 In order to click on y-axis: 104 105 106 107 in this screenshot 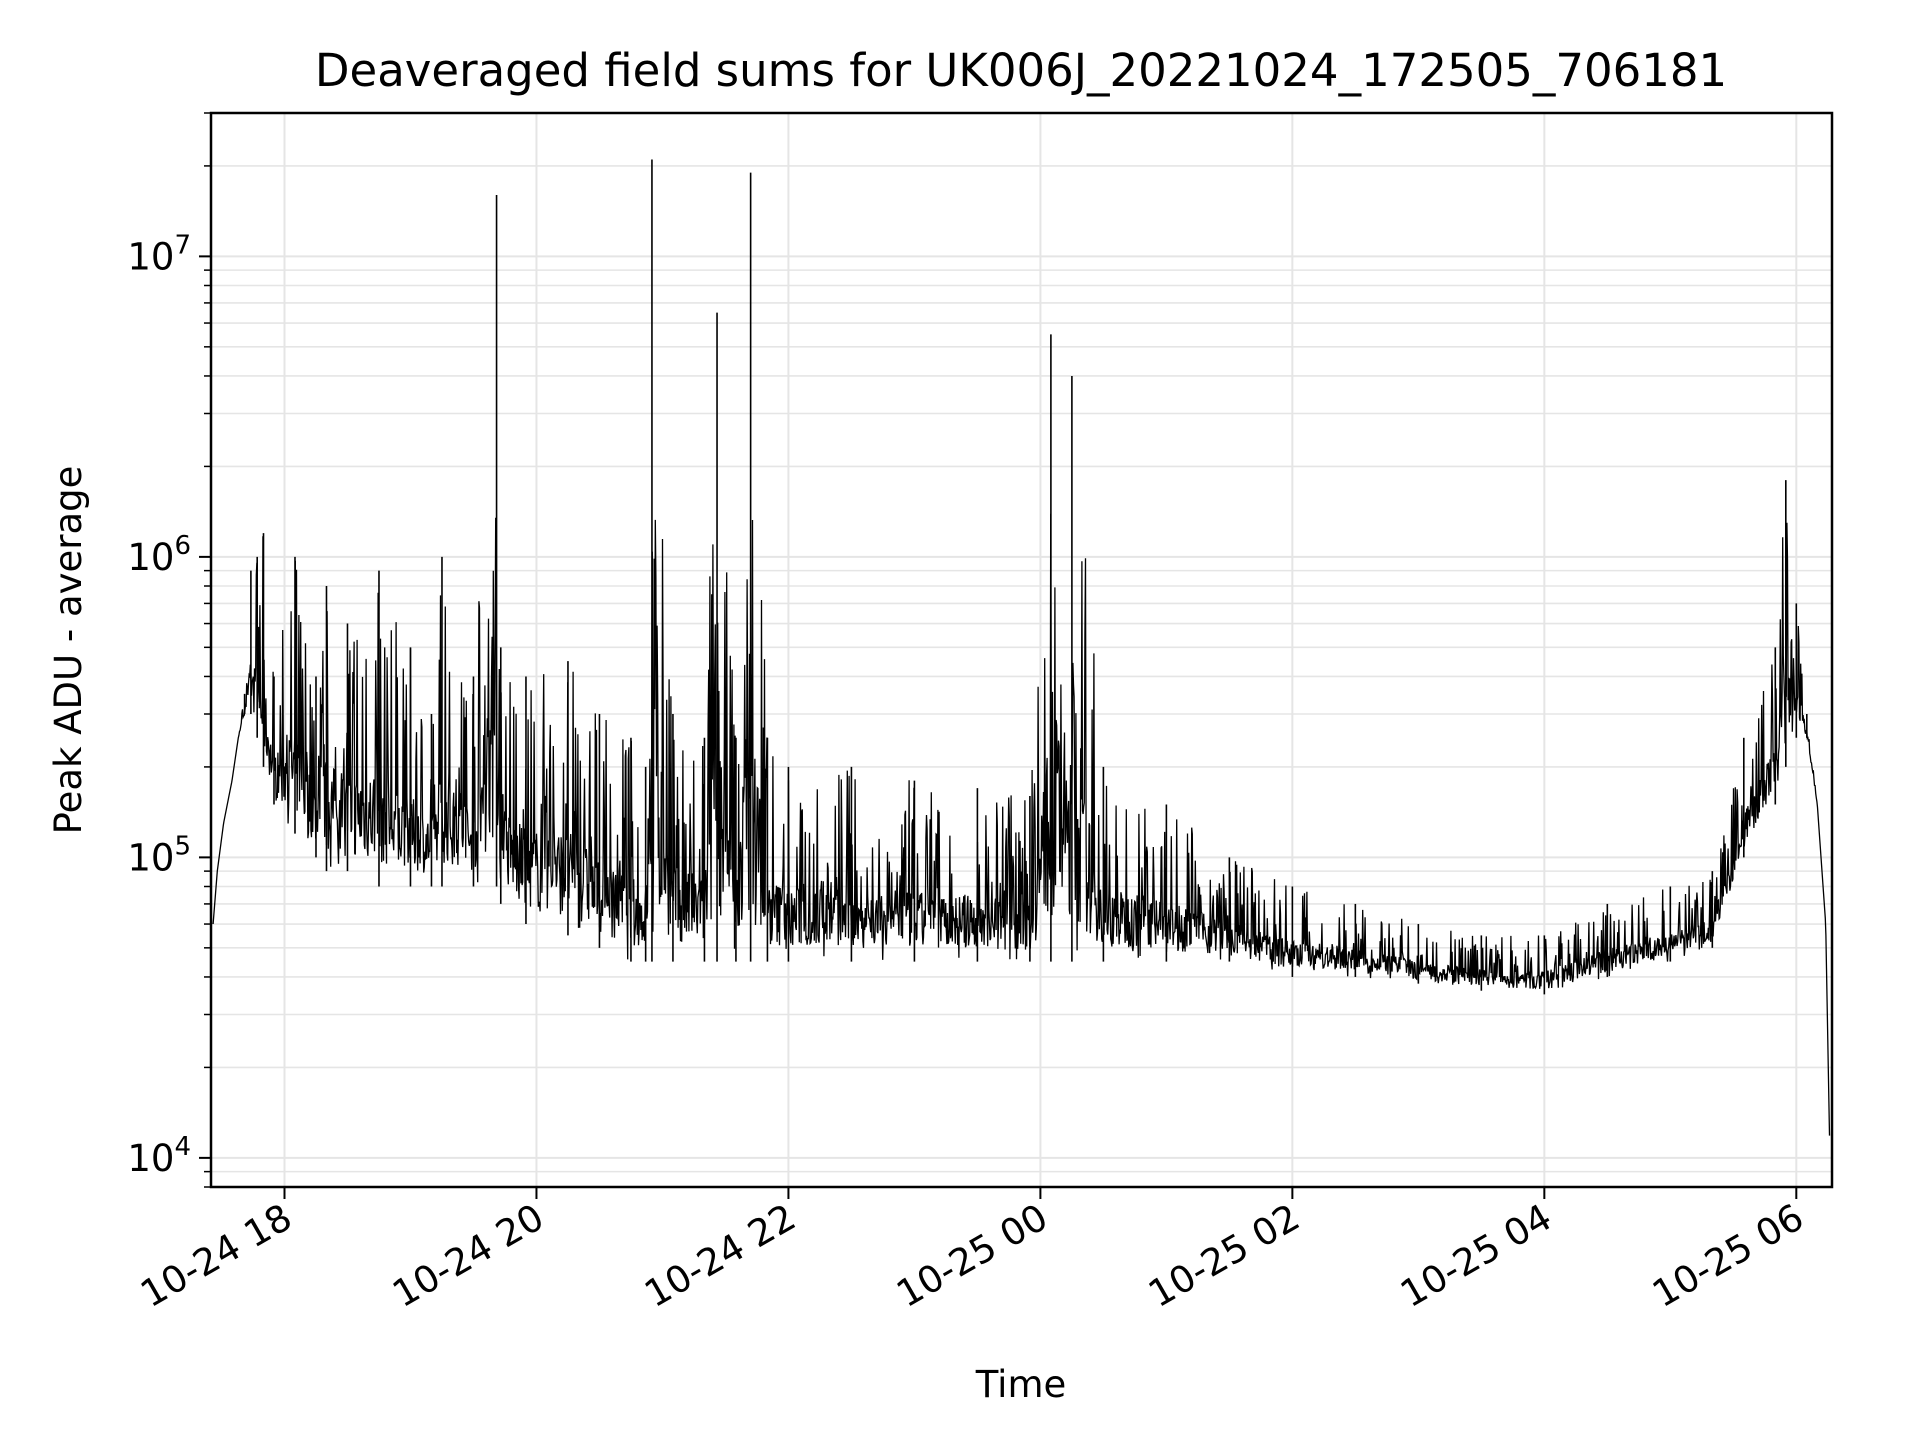, I will do `click(169, 650)`.